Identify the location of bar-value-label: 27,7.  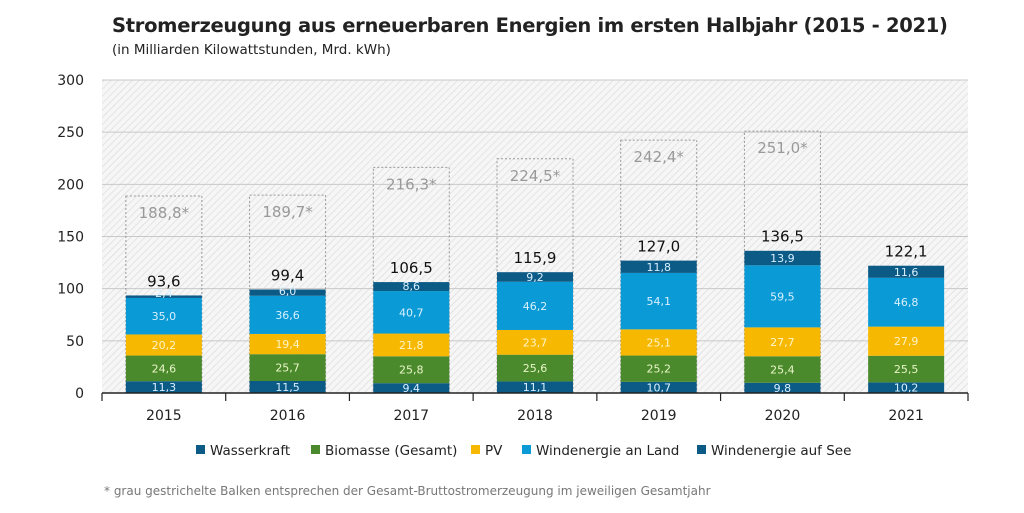
(782, 342).